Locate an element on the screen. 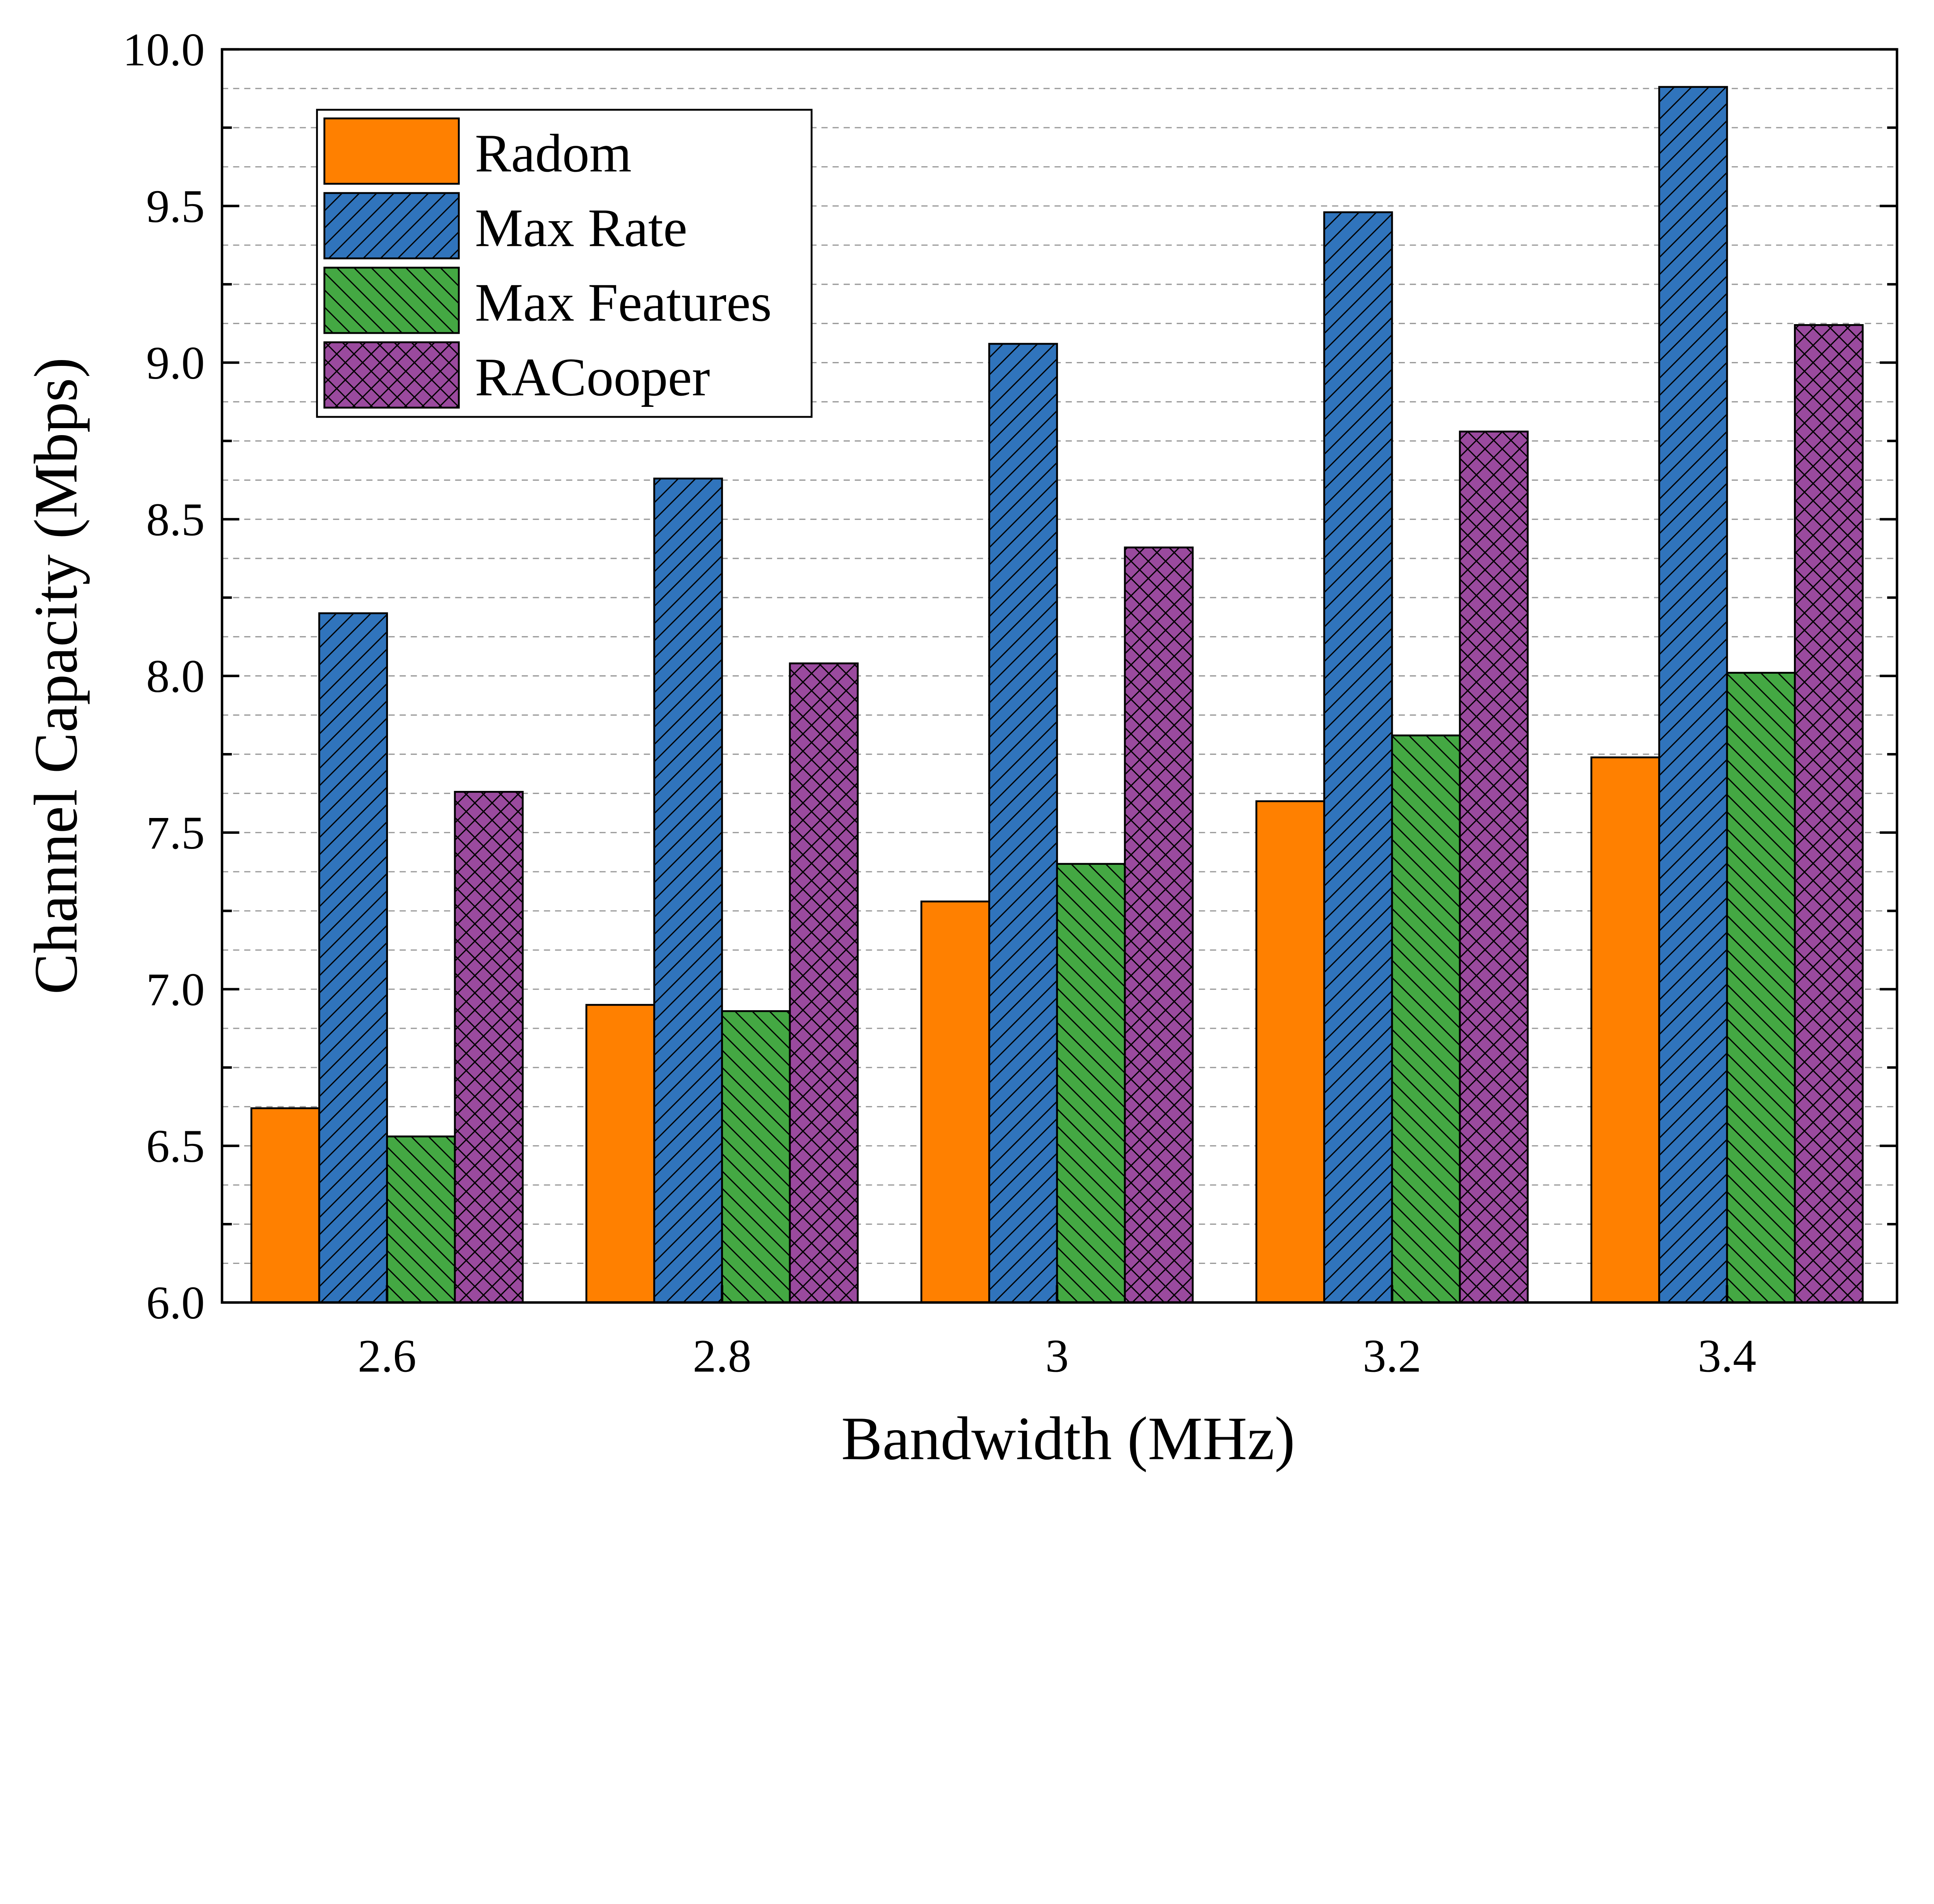  legend-label: Max Features is located at coordinates (623, 303).